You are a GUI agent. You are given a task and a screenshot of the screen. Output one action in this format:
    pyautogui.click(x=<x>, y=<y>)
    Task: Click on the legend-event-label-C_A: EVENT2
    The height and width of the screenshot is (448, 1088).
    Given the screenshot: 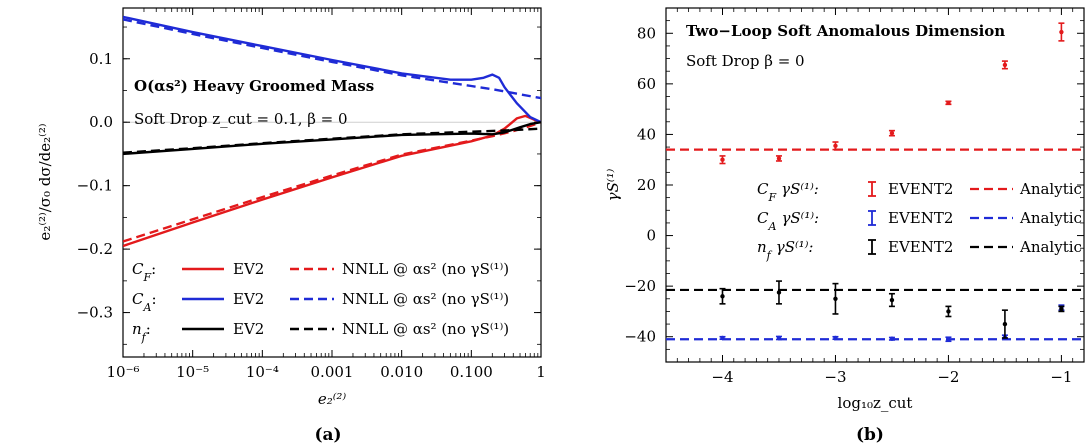 What is the action you would take?
    pyautogui.click(x=920, y=218)
    